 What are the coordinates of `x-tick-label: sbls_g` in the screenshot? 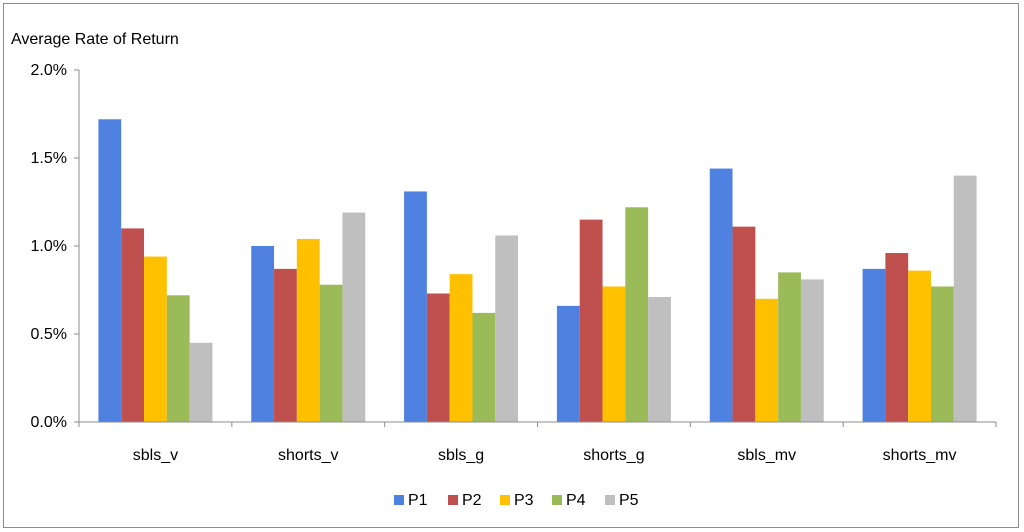 It's located at (461, 455).